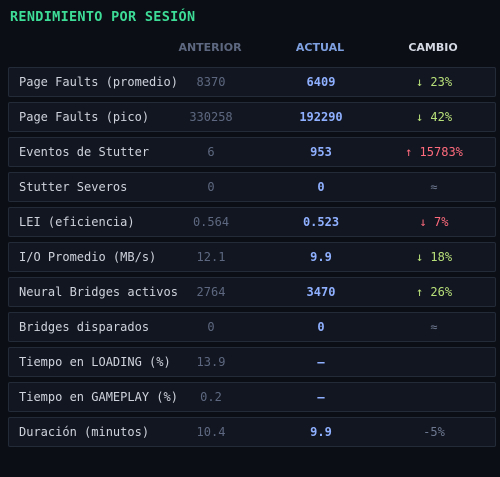  I want to click on metric-label: Page Faults (pico), so click(84, 117).